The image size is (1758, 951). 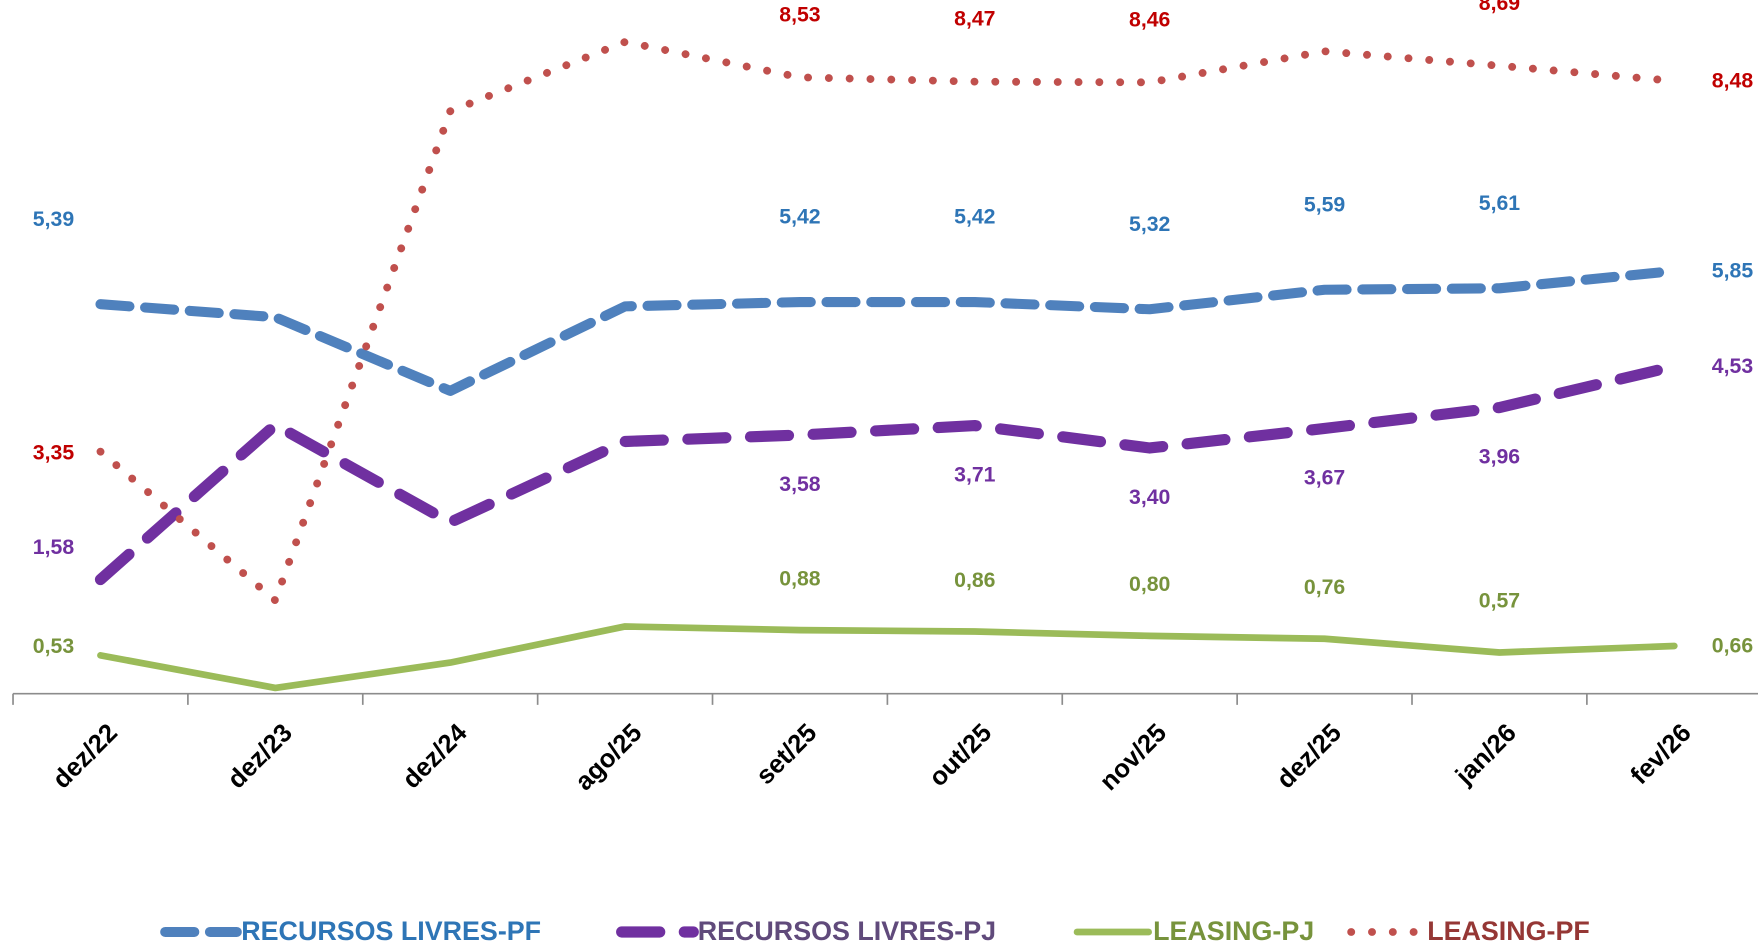 I want to click on value-label: 3,40, so click(x=1149, y=497).